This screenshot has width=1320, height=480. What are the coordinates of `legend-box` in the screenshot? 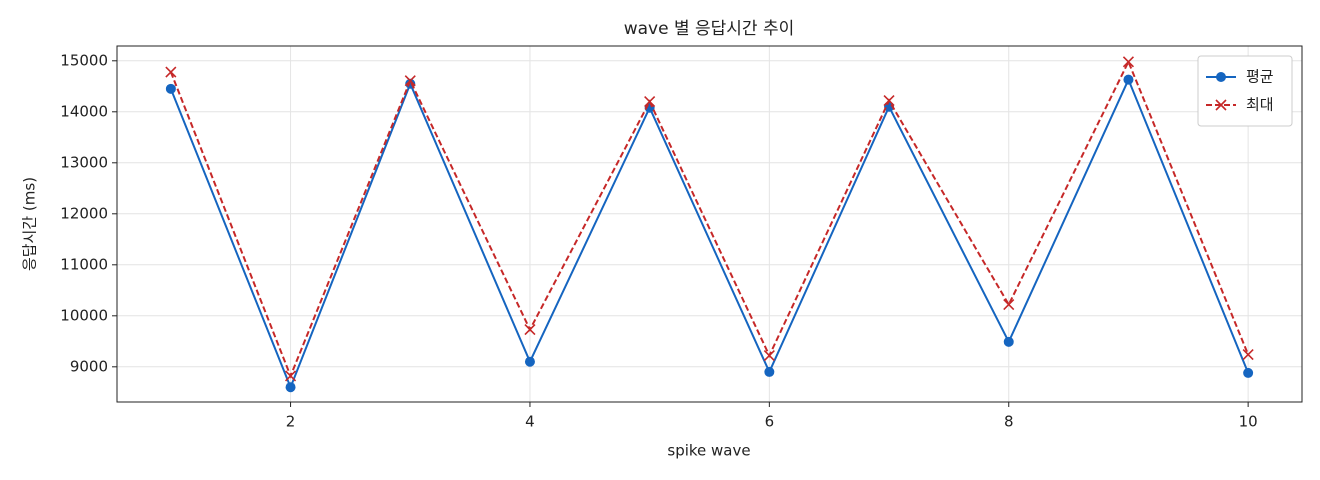 It's located at (1245, 91).